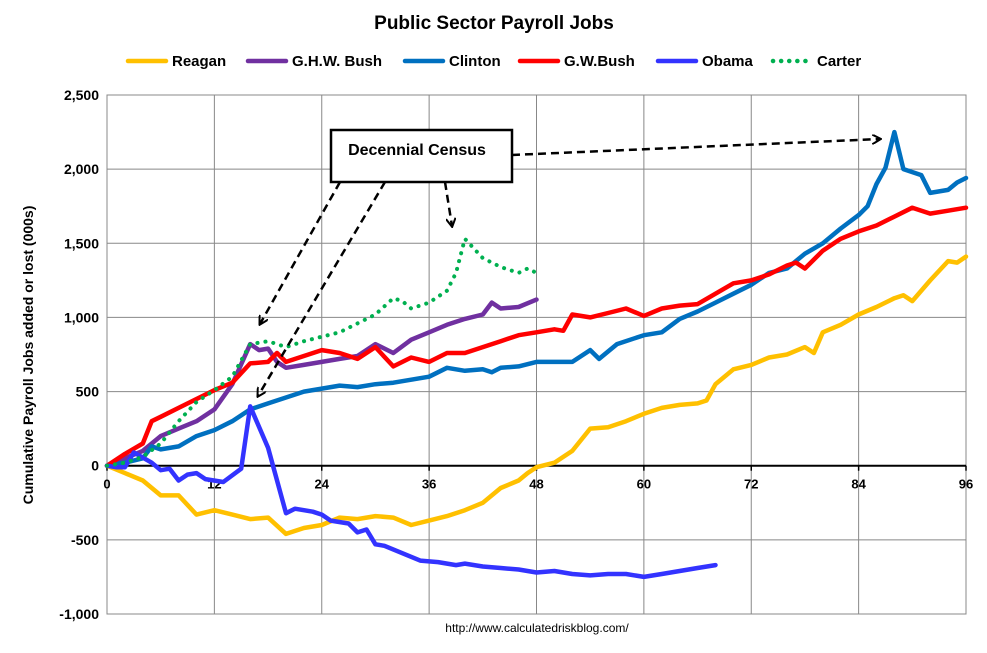 This screenshot has height=653, width=987. Describe the element at coordinates (417, 150) in the screenshot. I see `annotation-text: Decennial Census` at that location.